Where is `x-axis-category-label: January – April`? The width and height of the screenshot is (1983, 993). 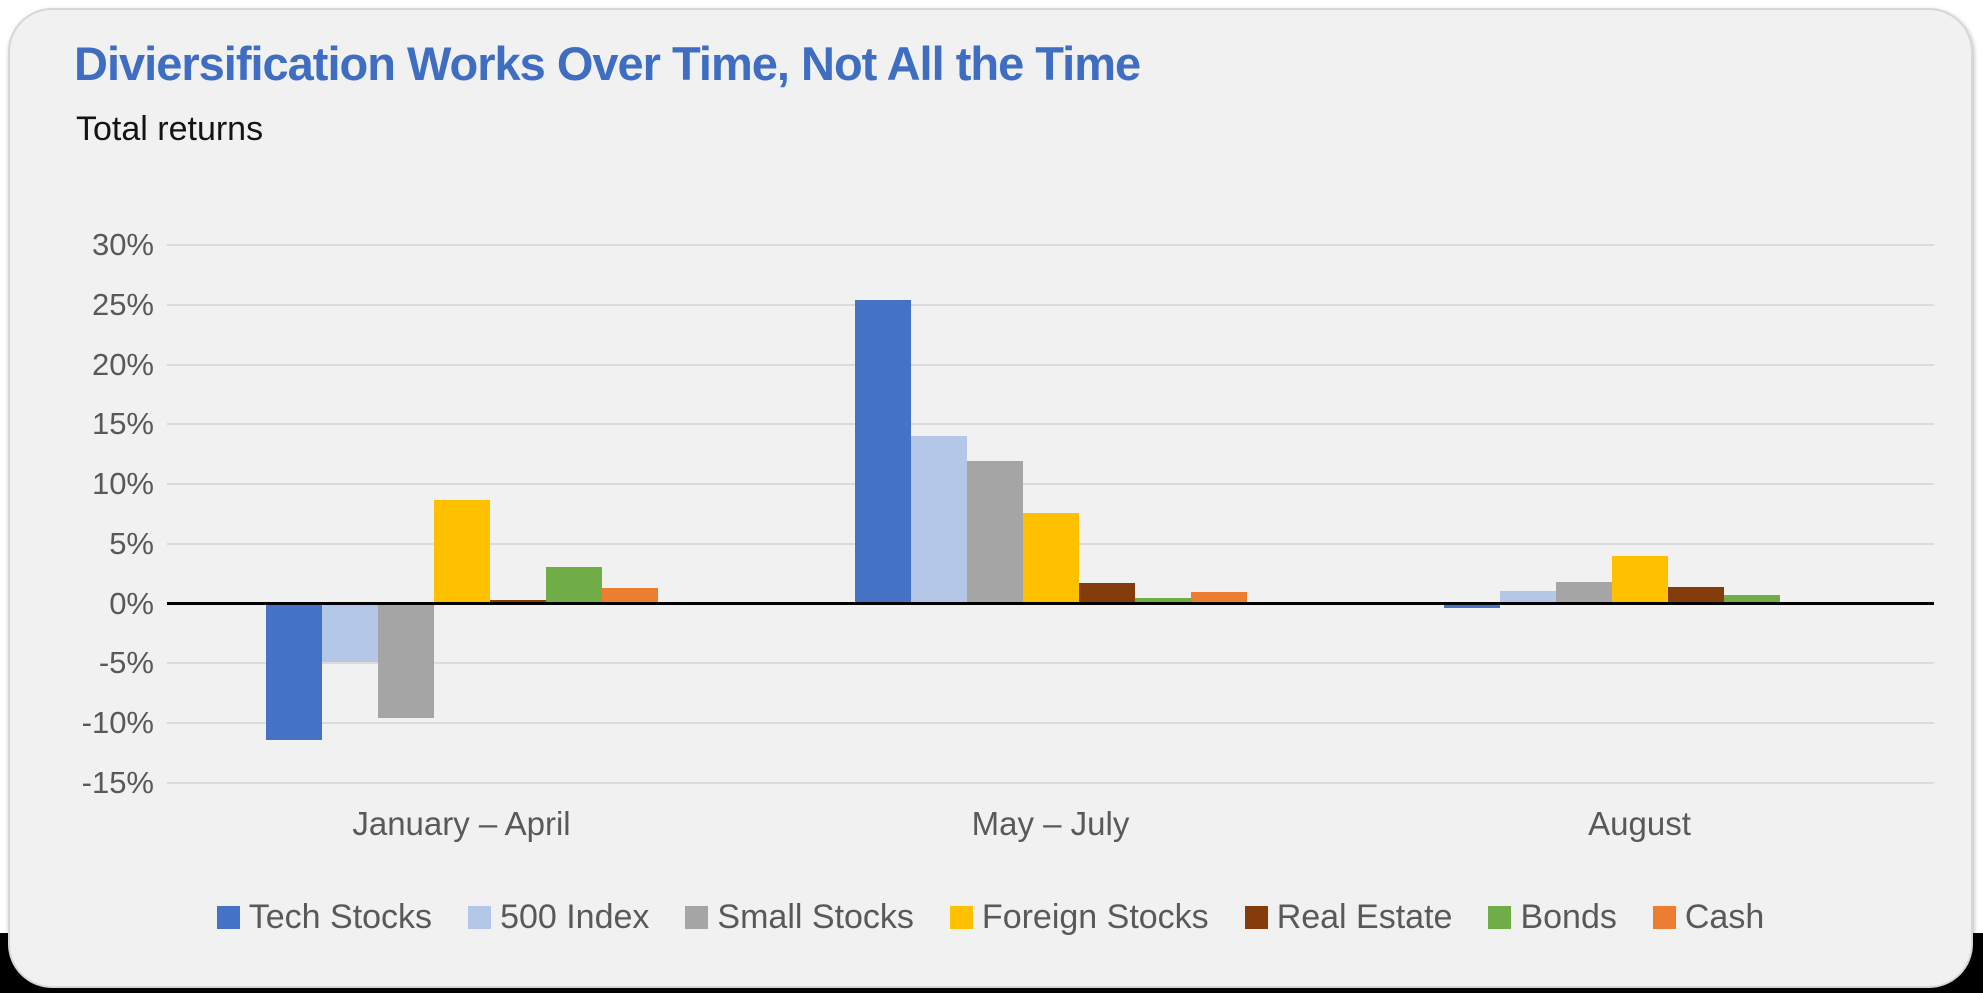
x-axis-category-label: January – April is located at coordinates (461, 823).